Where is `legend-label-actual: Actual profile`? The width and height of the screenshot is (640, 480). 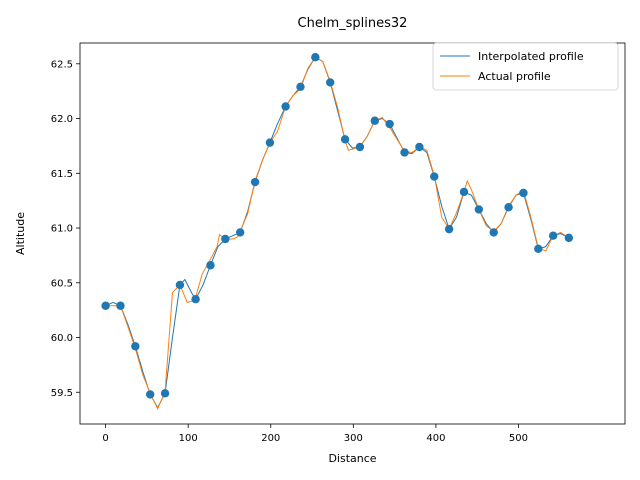 legend-label-actual: Actual profile is located at coordinates (514, 76).